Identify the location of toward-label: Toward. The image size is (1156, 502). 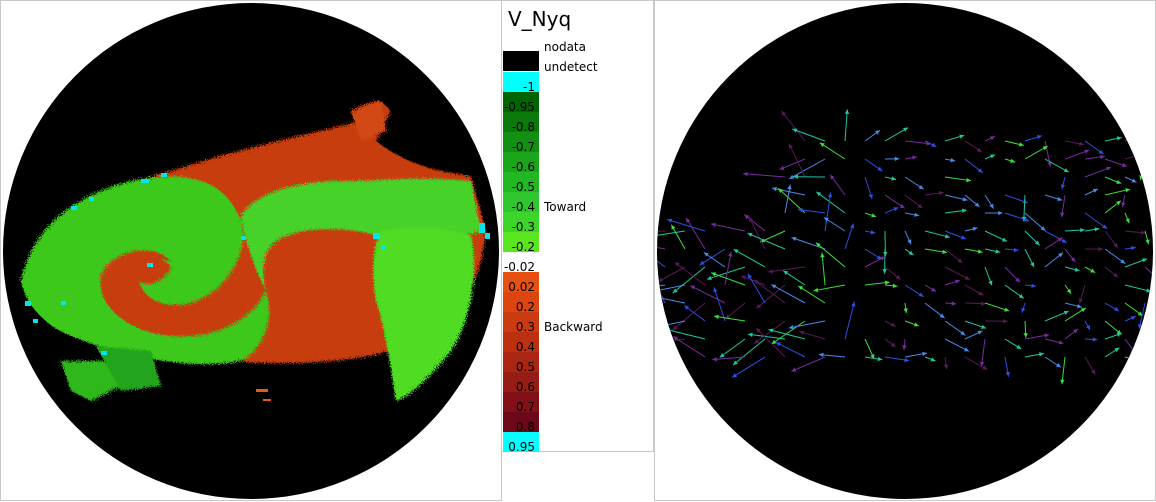
(565, 207).